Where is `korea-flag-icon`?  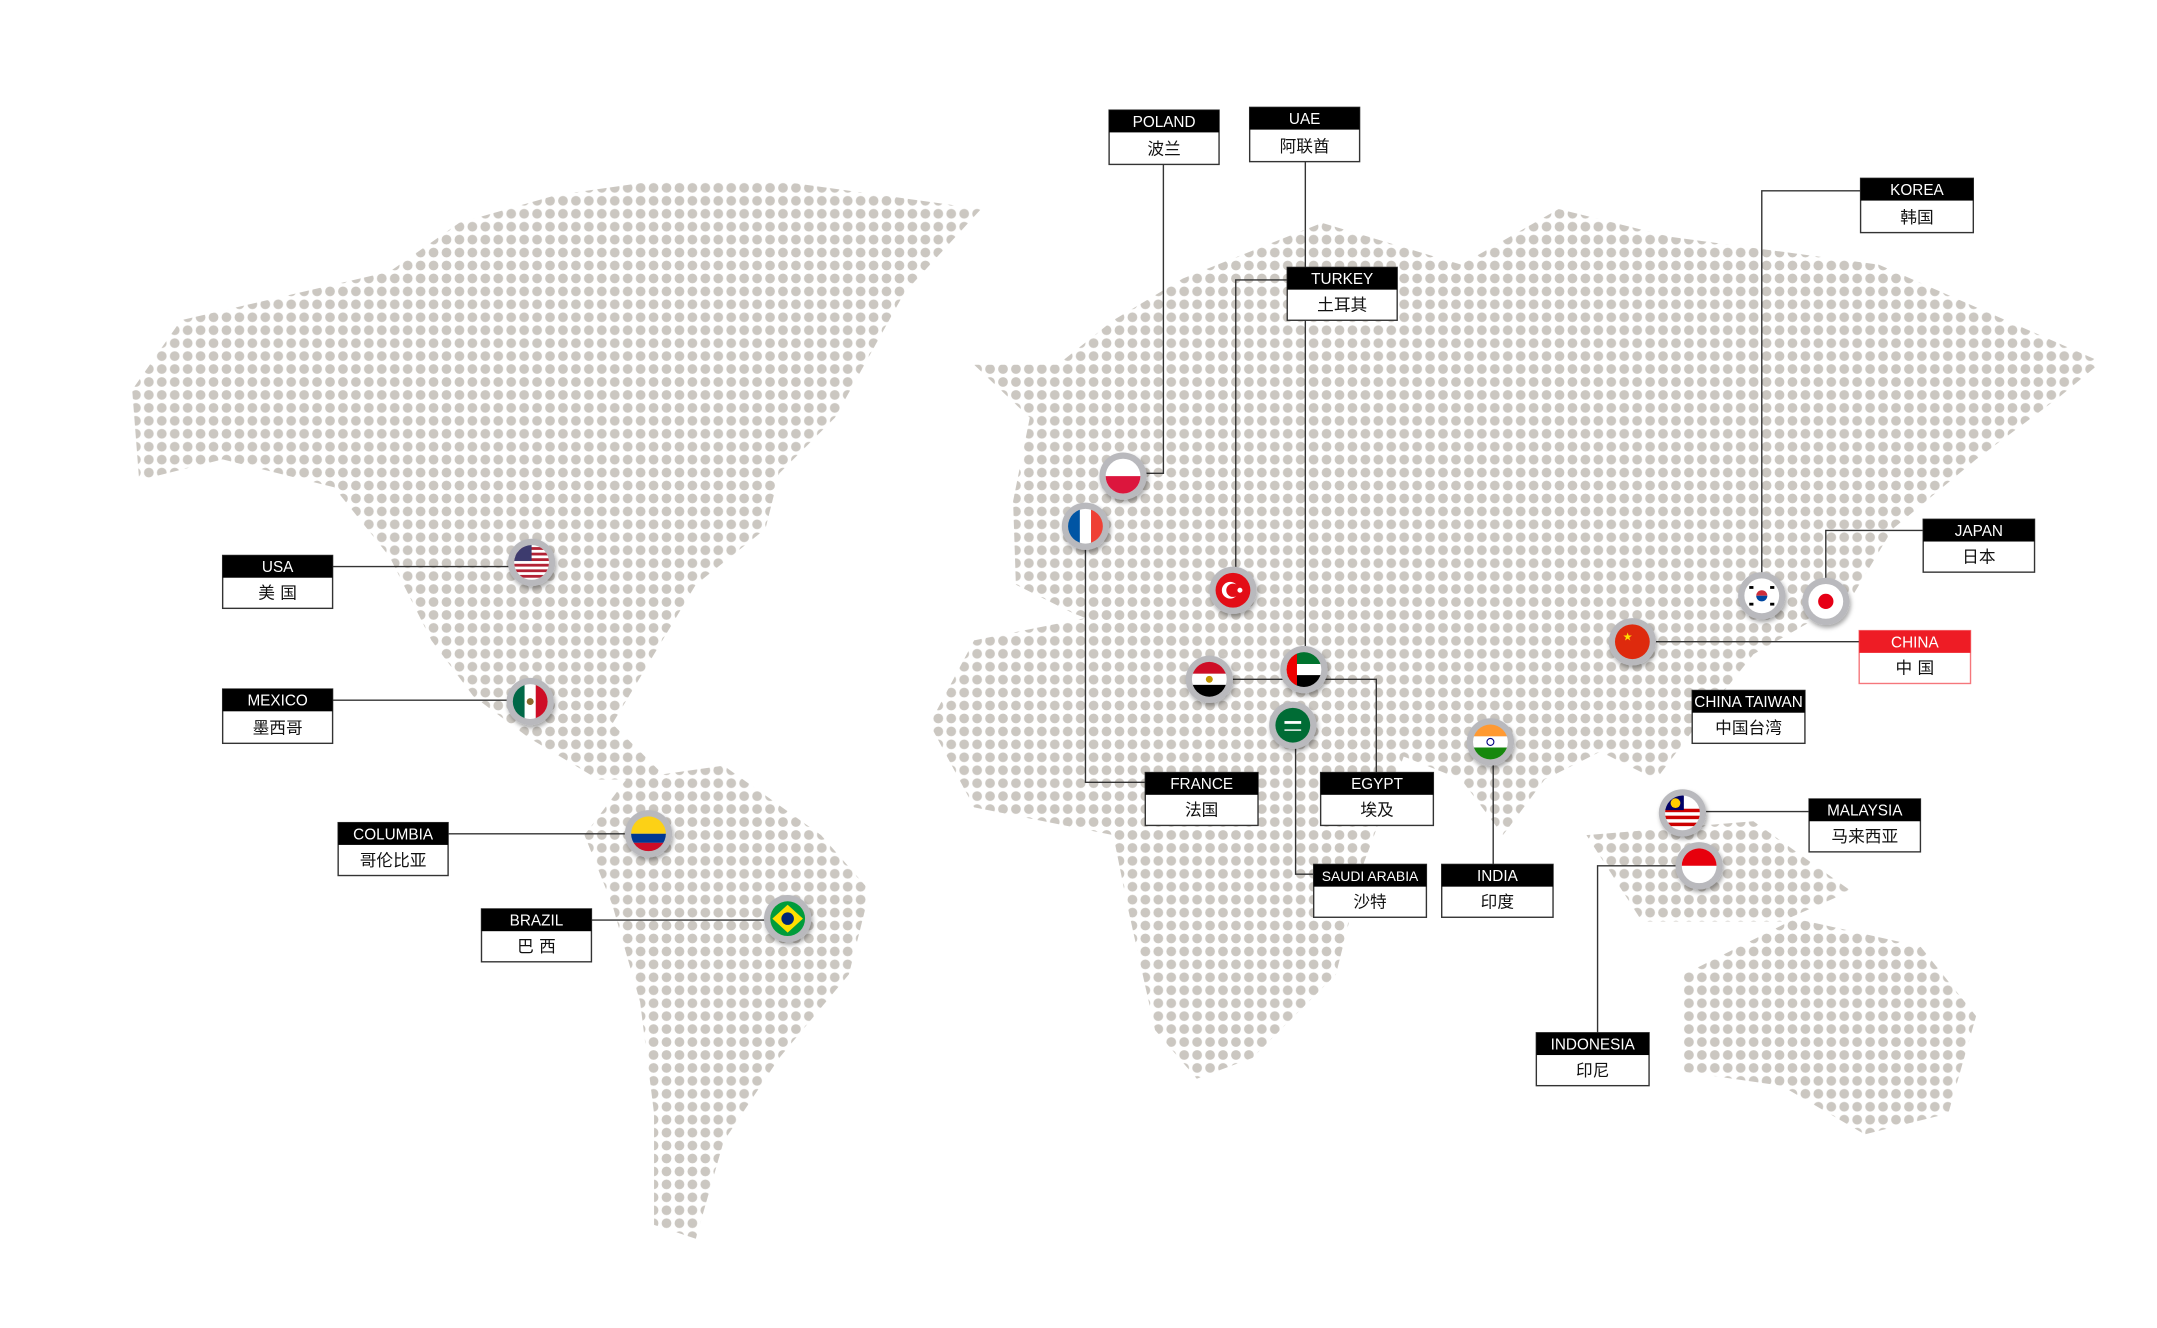
korea-flag-icon is located at coordinates (1762, 596).